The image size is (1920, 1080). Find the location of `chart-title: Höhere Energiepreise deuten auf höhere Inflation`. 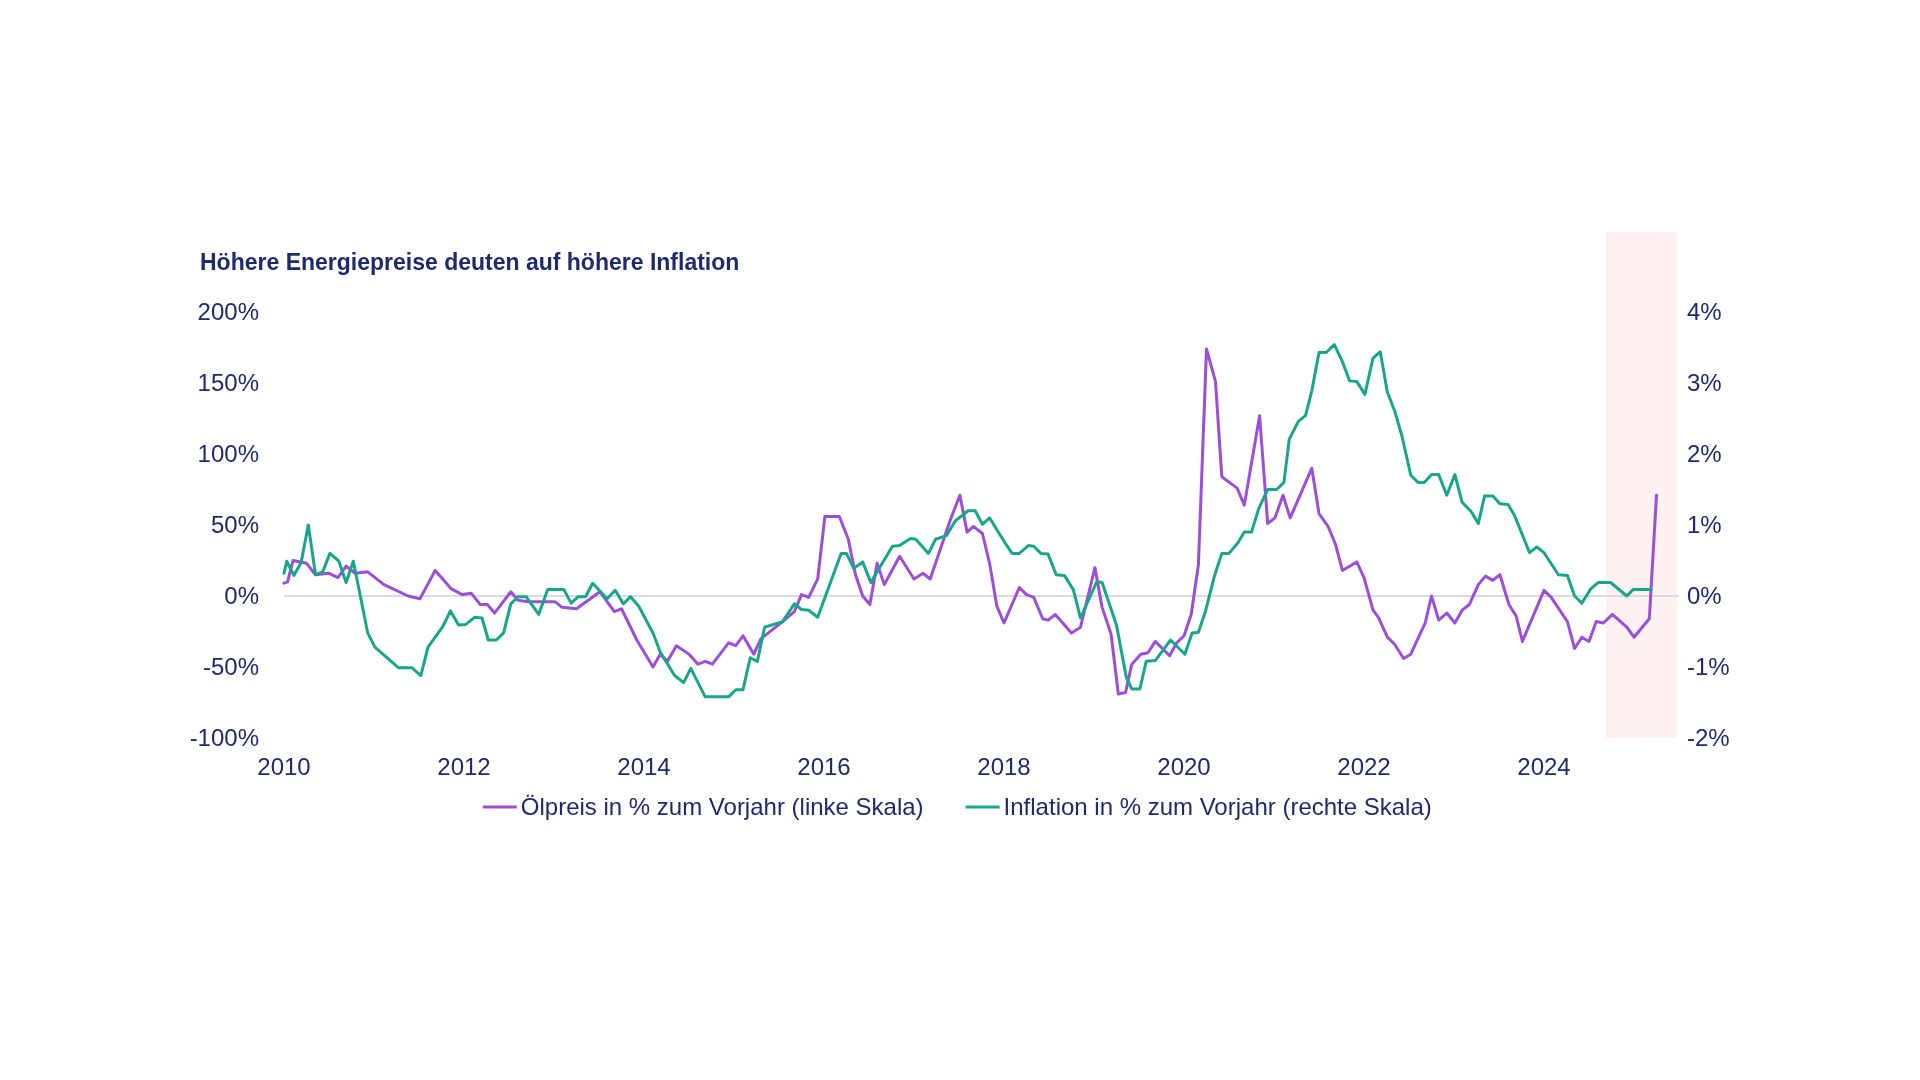

chart-title: Höhere Energiepreise deuten auf höhere Inflation is located at coordinates (470, 262).